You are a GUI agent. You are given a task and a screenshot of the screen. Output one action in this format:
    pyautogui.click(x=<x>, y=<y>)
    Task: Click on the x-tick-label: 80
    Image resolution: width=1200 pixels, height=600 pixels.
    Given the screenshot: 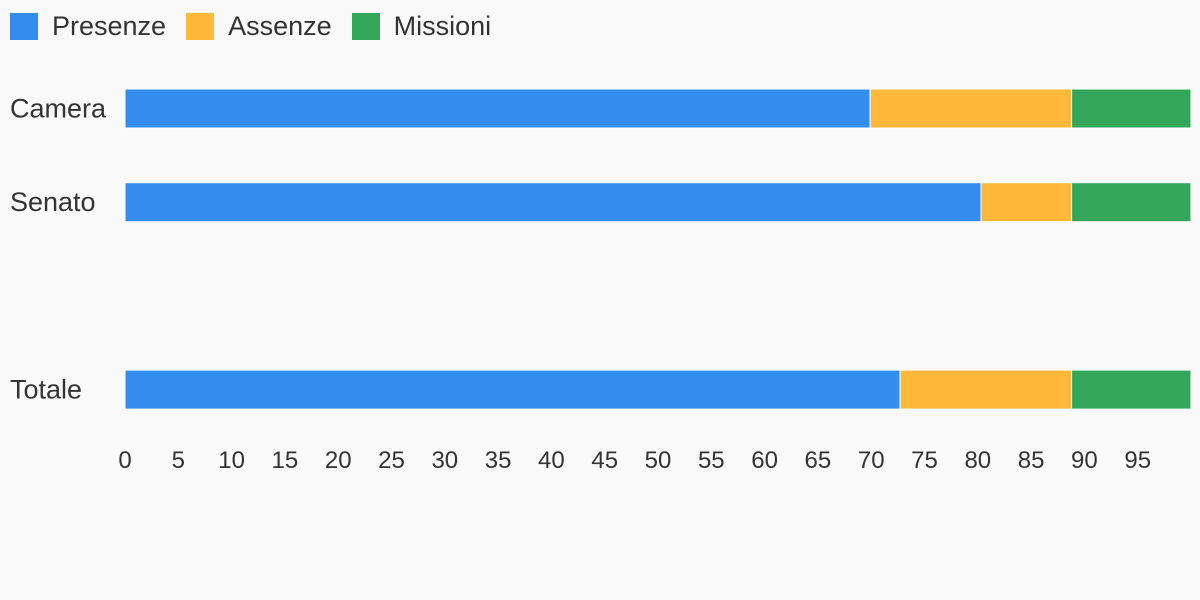 What is the action you would take?
    pyautogui.click(x=977, y=460)
    